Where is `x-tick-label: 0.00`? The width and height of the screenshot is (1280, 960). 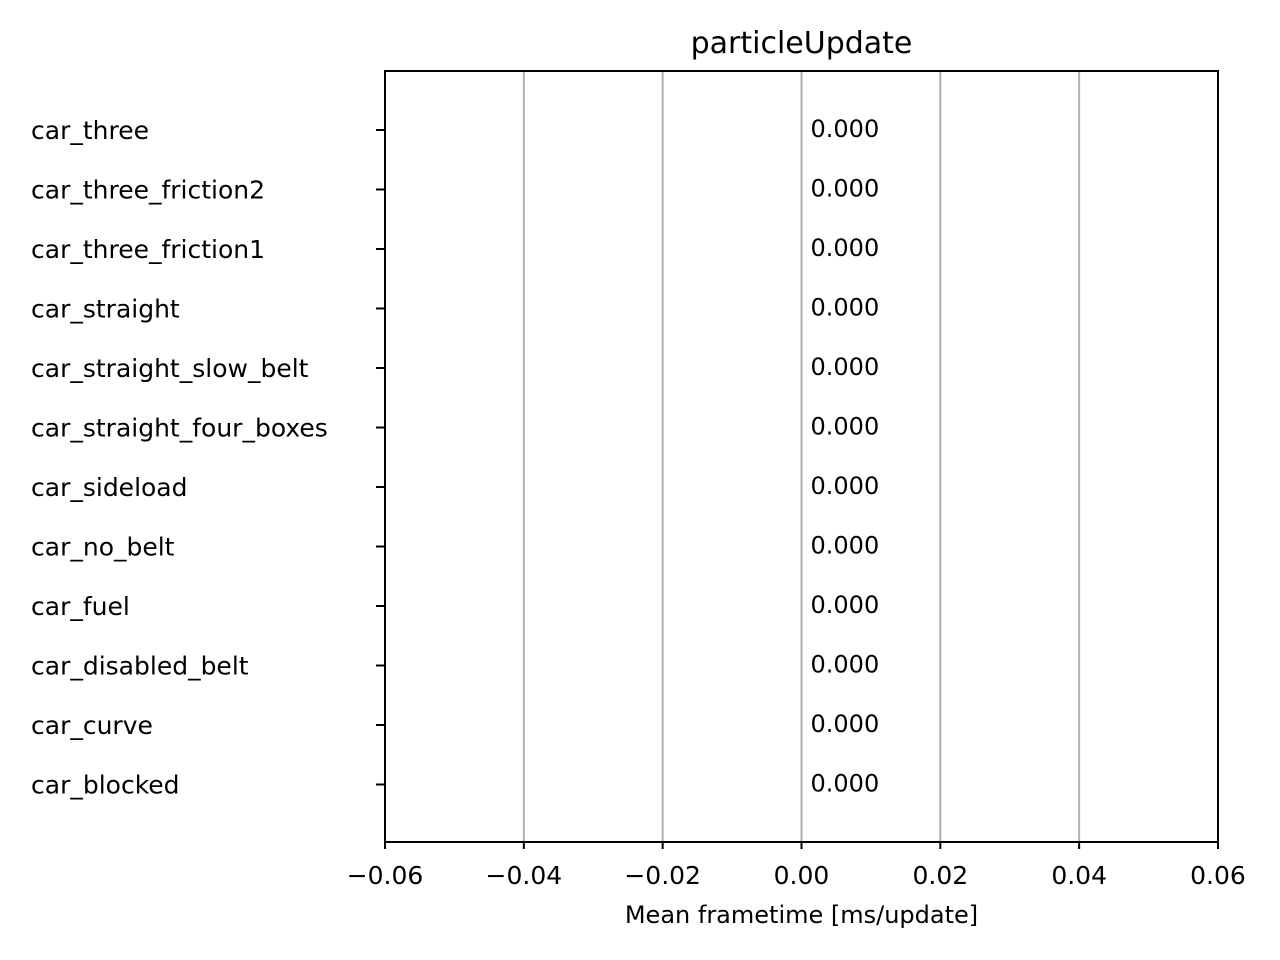
x-tick-label: 0.00 is located at coordinates (802, 875).